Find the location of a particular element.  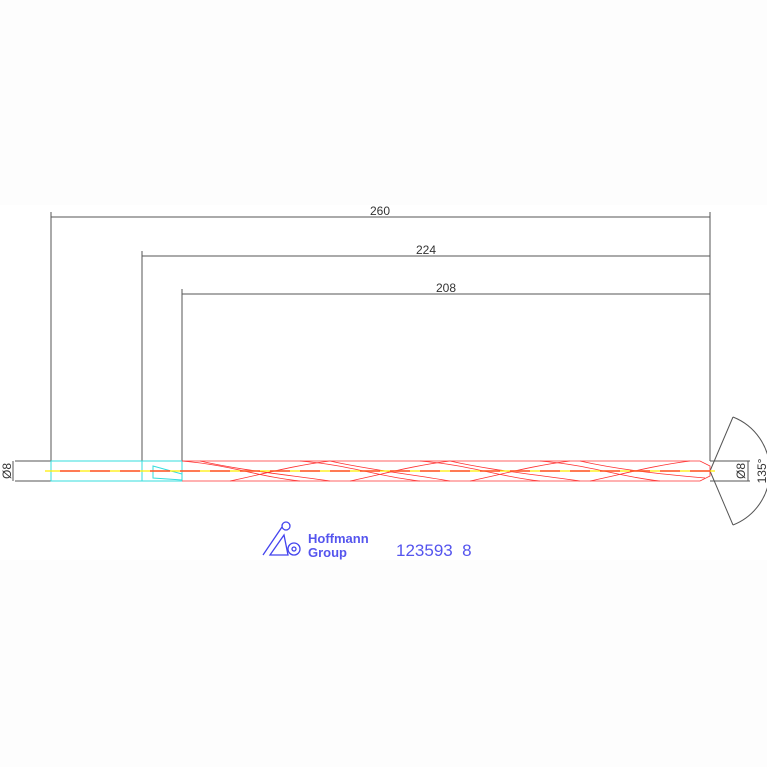

dim-224-label: 224 is located at coordinates (426, 250).